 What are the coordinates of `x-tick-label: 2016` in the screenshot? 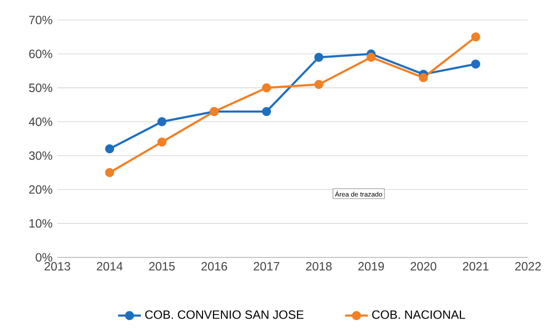 It's located at (214, 266).